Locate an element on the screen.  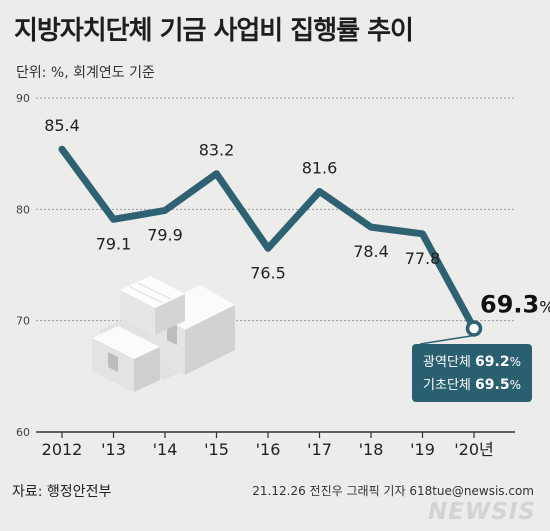
x-tick-label: '20년 is located at coordinates (473, 449).